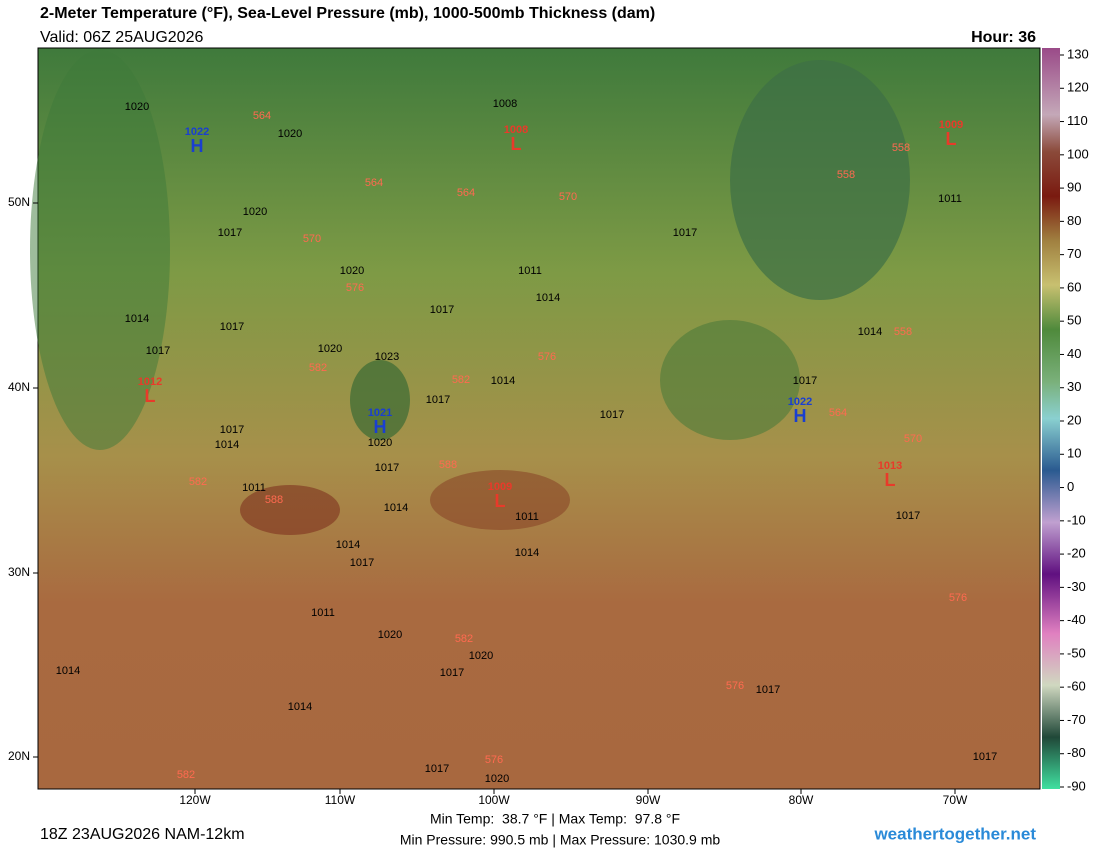  What do you see at coordinates (1074, 253) in the screenshot?
I see `colorbar-tick-label: 70` at bounding box center [1074, 253].